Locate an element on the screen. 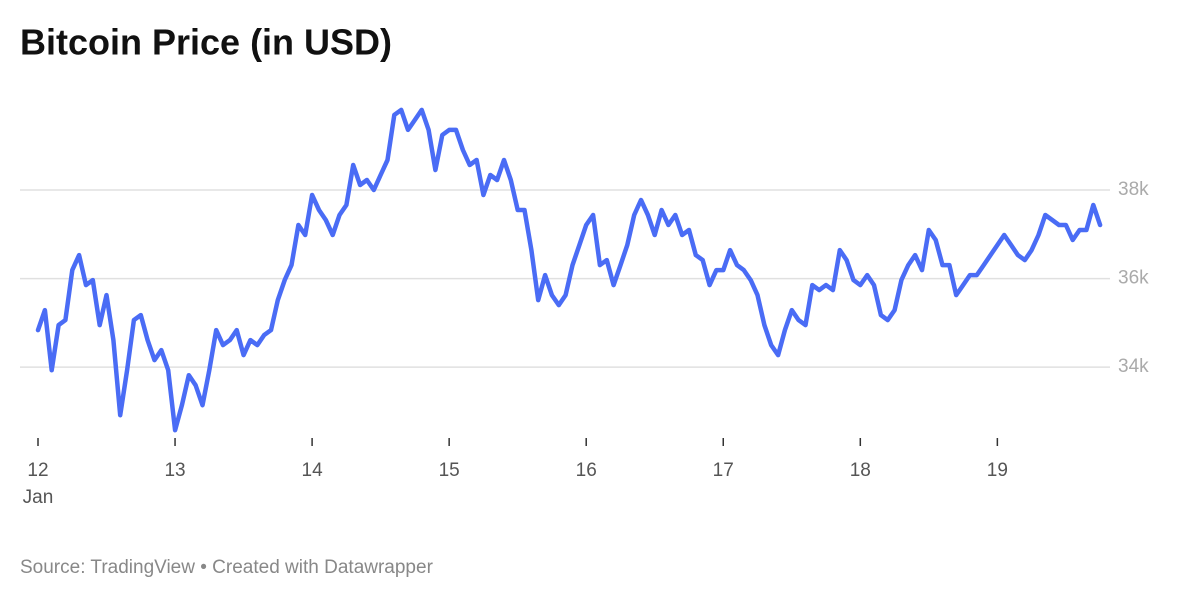 This screenshot has width=1180, height=609. x-tick-label: 15 is located at coordinates (449, 470).